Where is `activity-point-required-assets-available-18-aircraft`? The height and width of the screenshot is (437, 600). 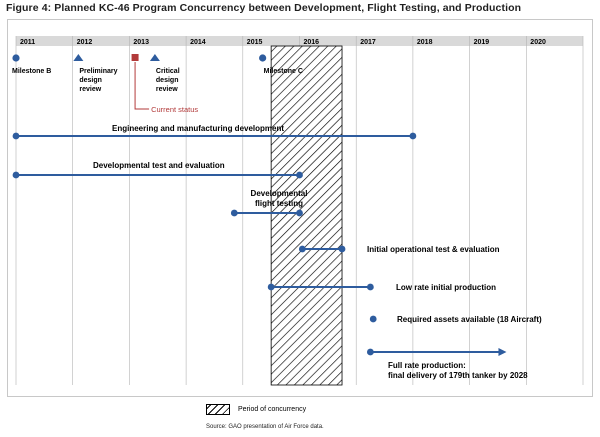 activity-point-required-assets-available-18-aircraft is located at coordinates (373, 319).